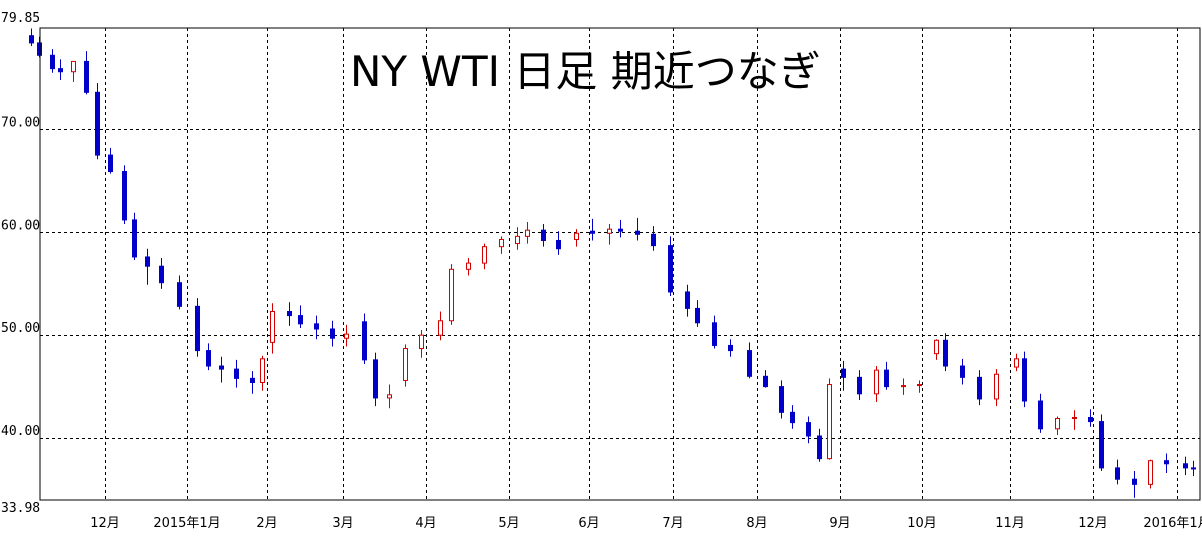 The height and width of the screenshot is (540, 1202). Describe the element at coordinates (186, 523) in the screenshot. I see `x-tick-label: 2015年1月` at that location.